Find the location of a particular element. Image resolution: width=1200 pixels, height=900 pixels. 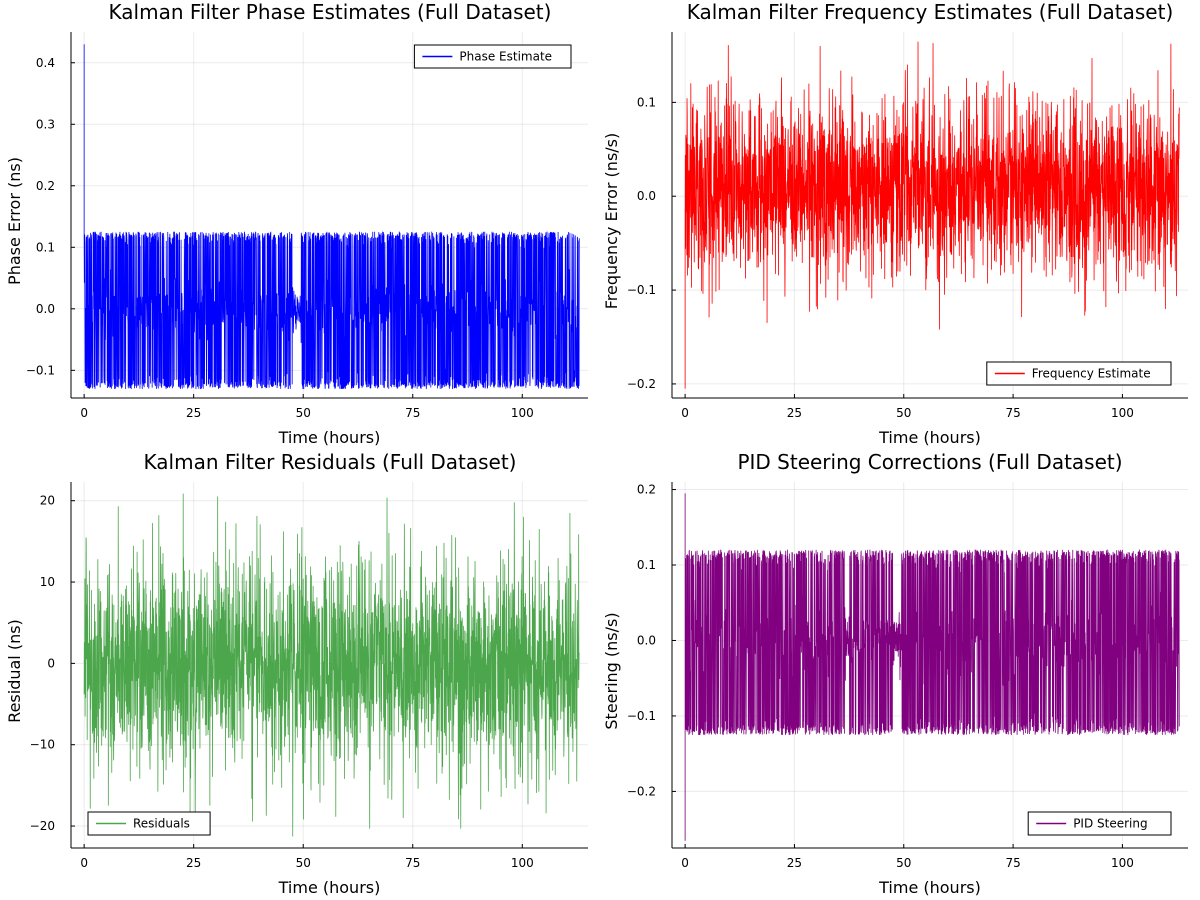

legend: Frequency Estimate is located at coordinates (1079, 373).